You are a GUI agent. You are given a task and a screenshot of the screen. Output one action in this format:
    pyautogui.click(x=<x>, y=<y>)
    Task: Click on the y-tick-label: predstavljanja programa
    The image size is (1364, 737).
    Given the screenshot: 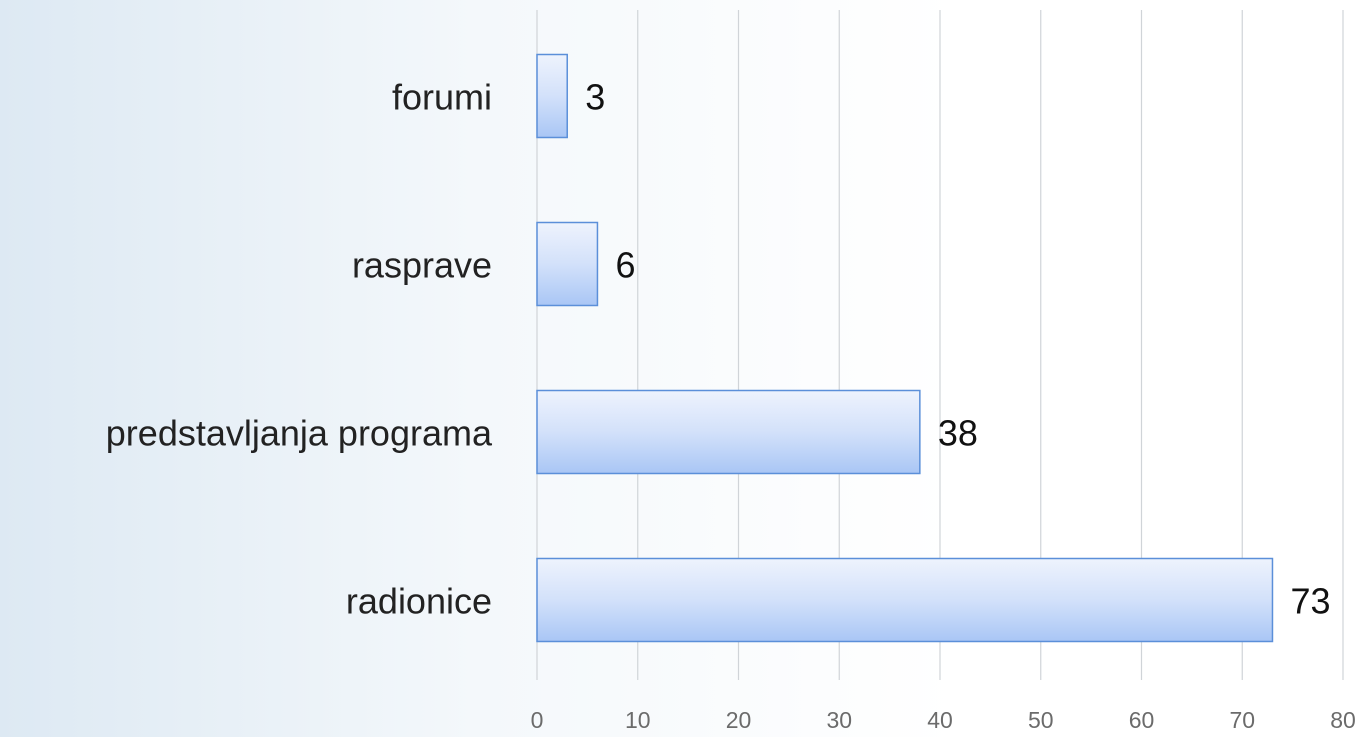 What is the action you would take?
    pyautogui.click(x=299, y=433)
    